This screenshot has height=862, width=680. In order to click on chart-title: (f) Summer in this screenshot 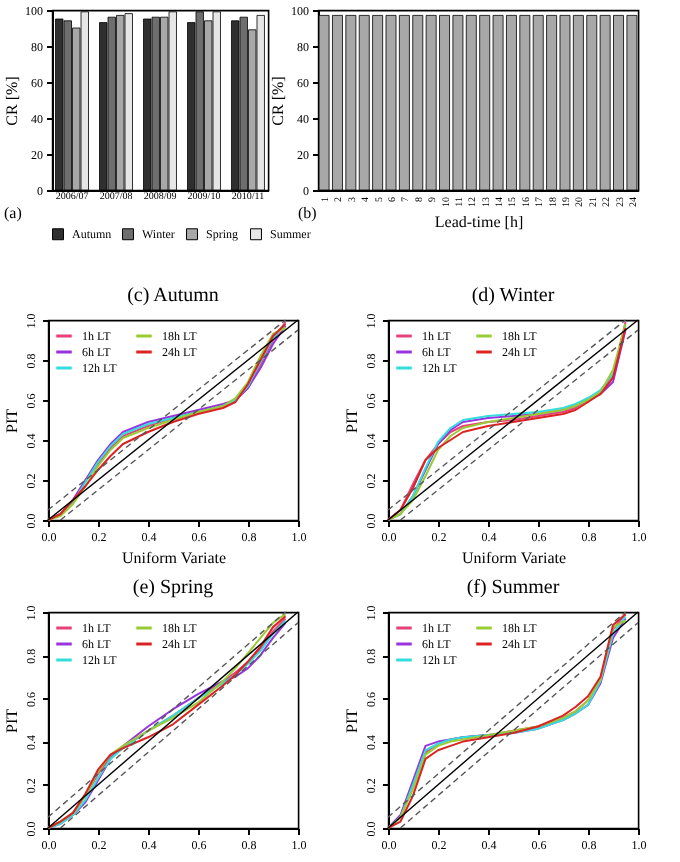, I will do `click(513, 587)`.